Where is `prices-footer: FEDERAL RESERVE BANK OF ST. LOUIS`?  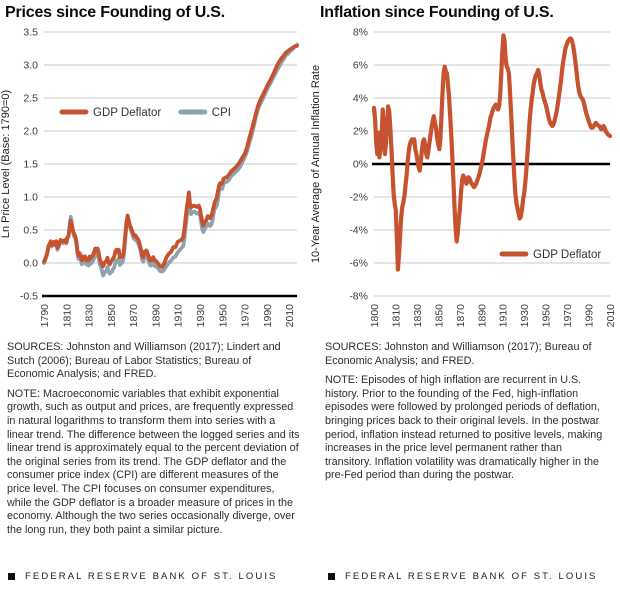 prices-footer: FEDERAL RESERVE BANK OF ST. LOUIS is located at coordinates (159, 576).